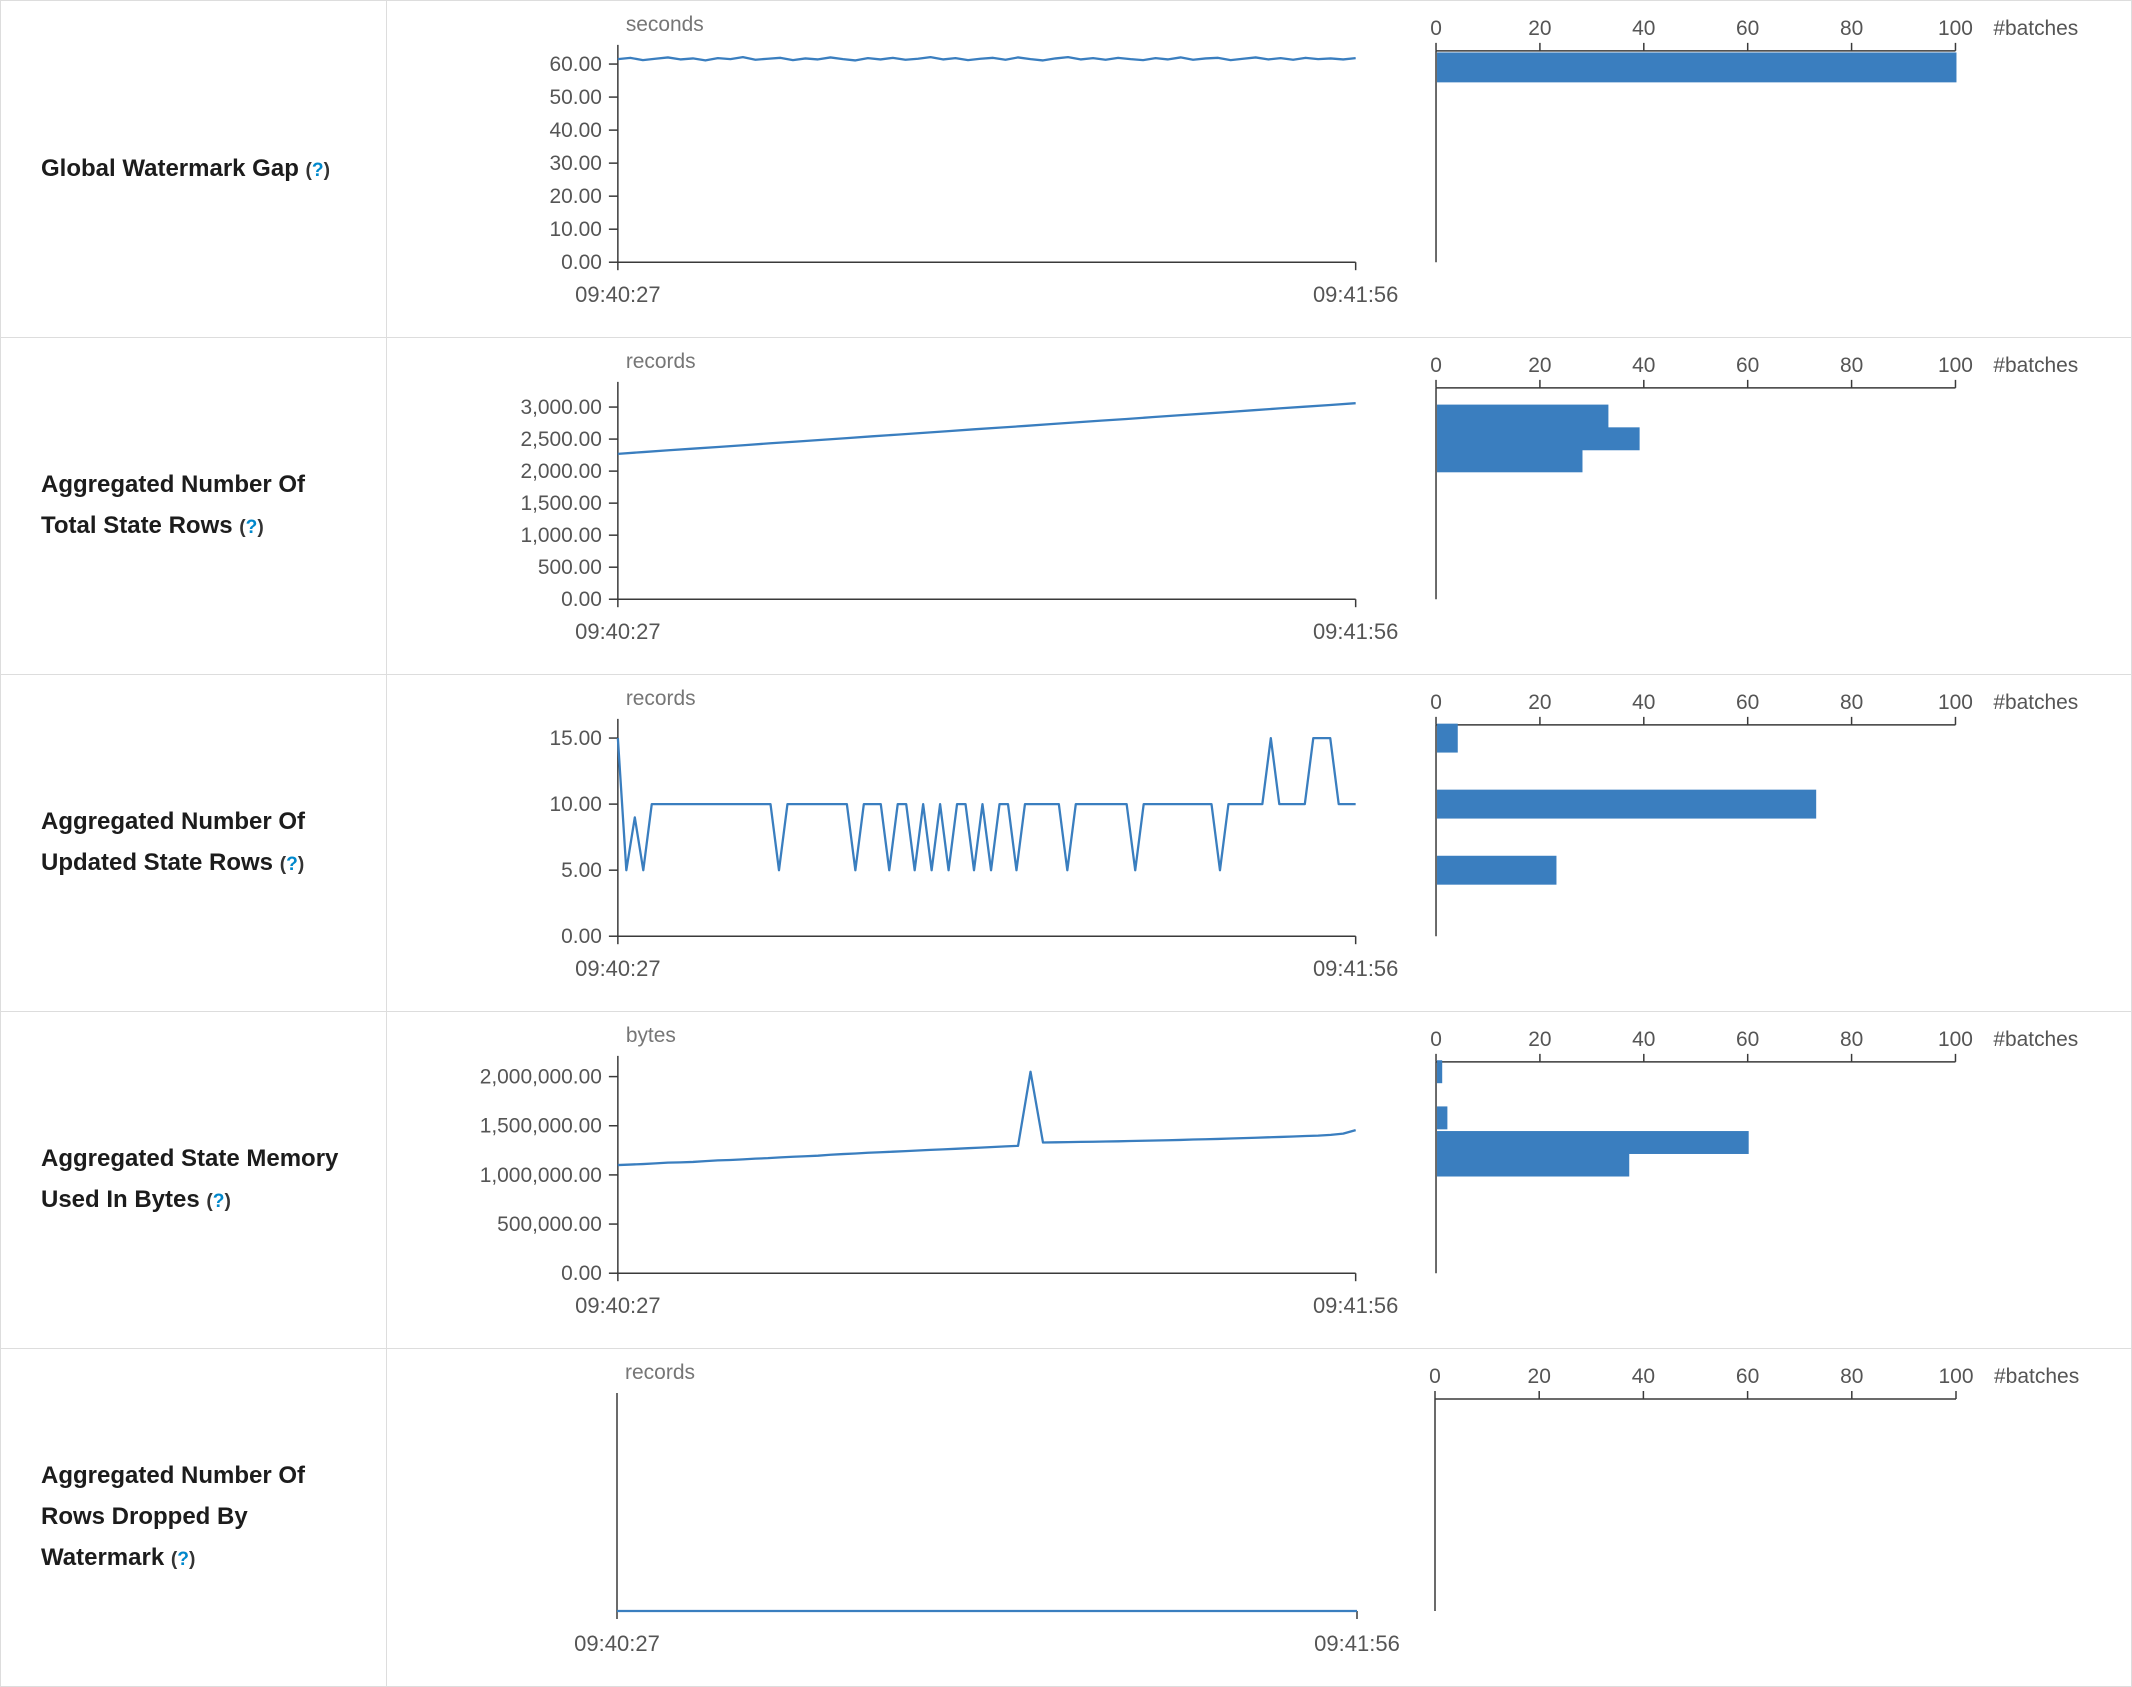  Describe the element at coordinates (560, 439) in the screenshot. I see `svg-text: 2,500.00` at that location.